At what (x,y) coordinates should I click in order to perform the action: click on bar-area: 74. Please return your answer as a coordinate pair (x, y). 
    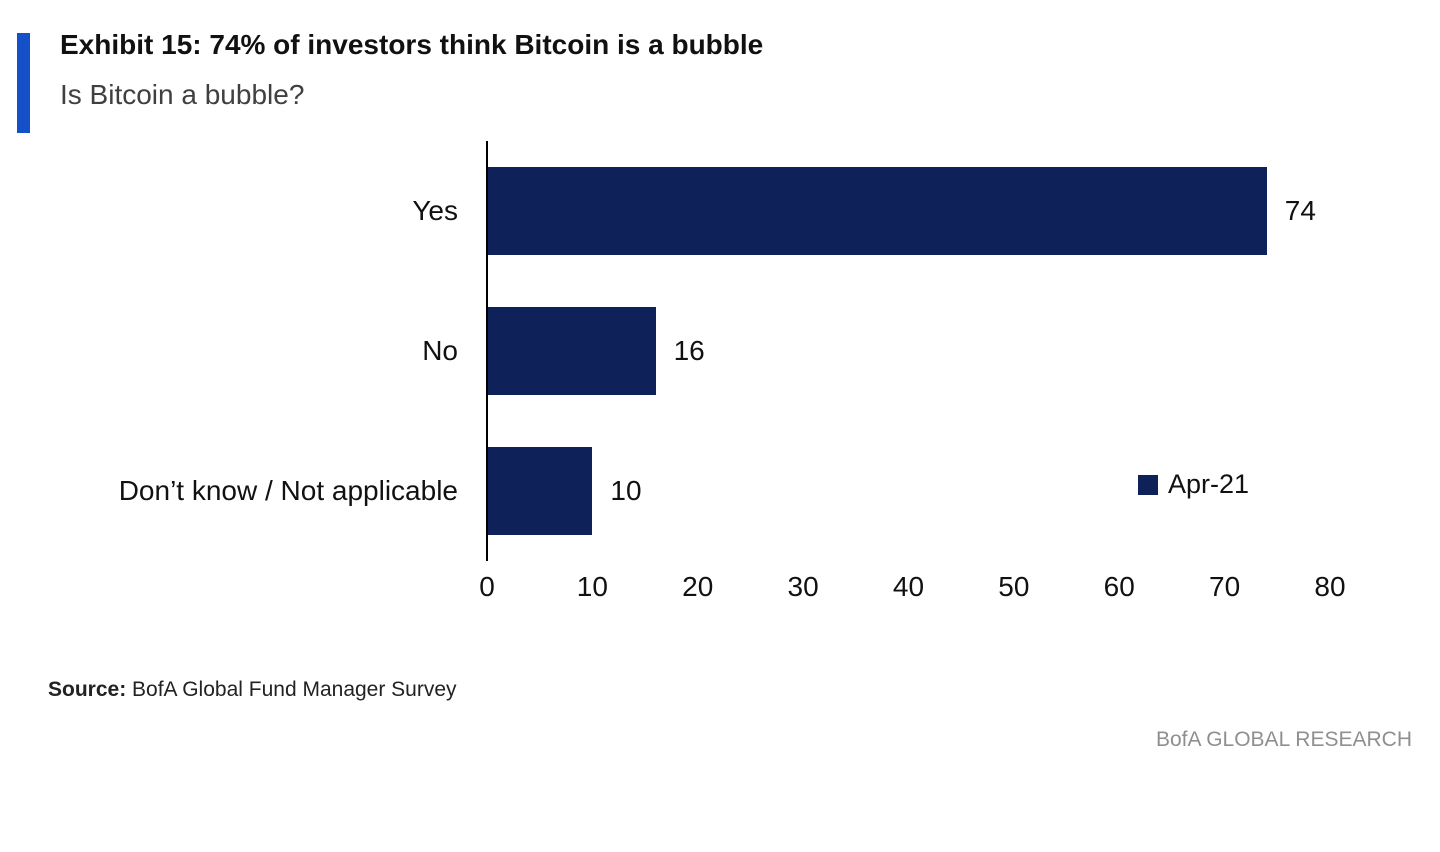
    Looking at the image, I should click on (908, 211).